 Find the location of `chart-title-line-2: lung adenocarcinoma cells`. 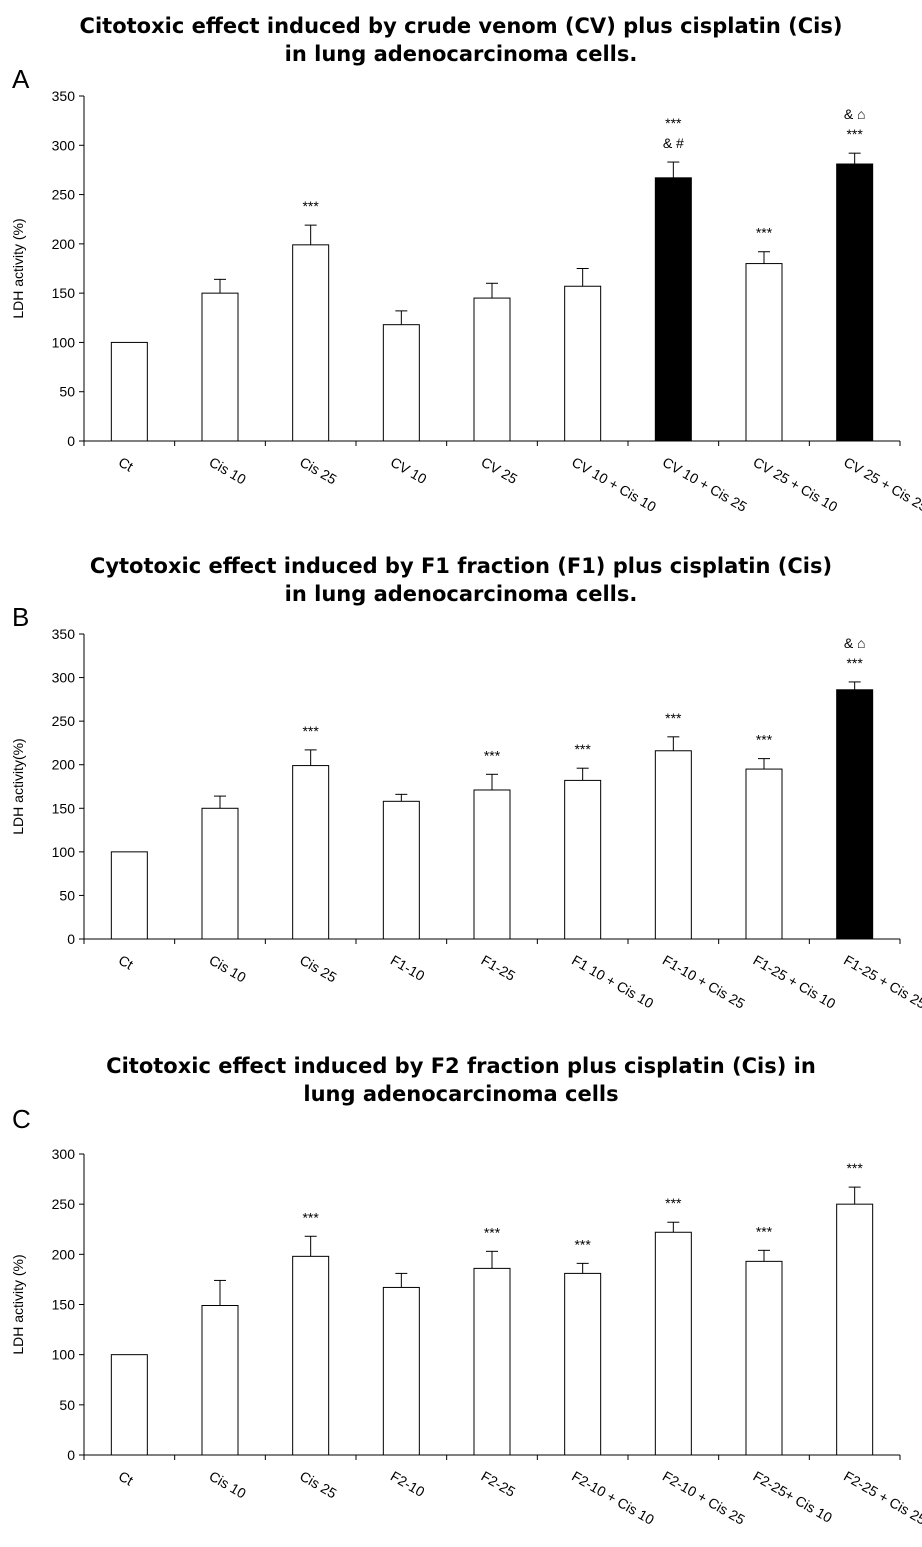

chart-title-line-2: lung adenocarcinoma cells is located at coordinates (461, 1094).